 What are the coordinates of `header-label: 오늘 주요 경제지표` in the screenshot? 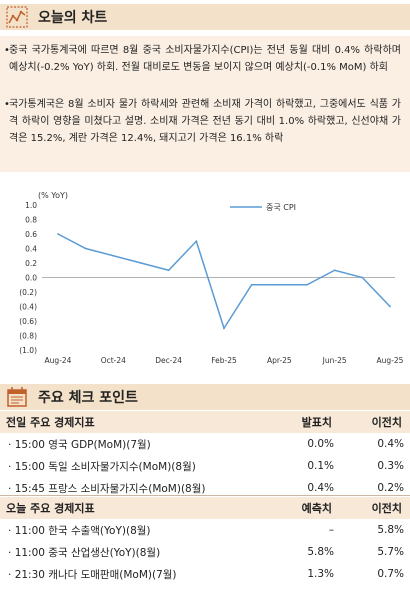 It's located at (50, 508).